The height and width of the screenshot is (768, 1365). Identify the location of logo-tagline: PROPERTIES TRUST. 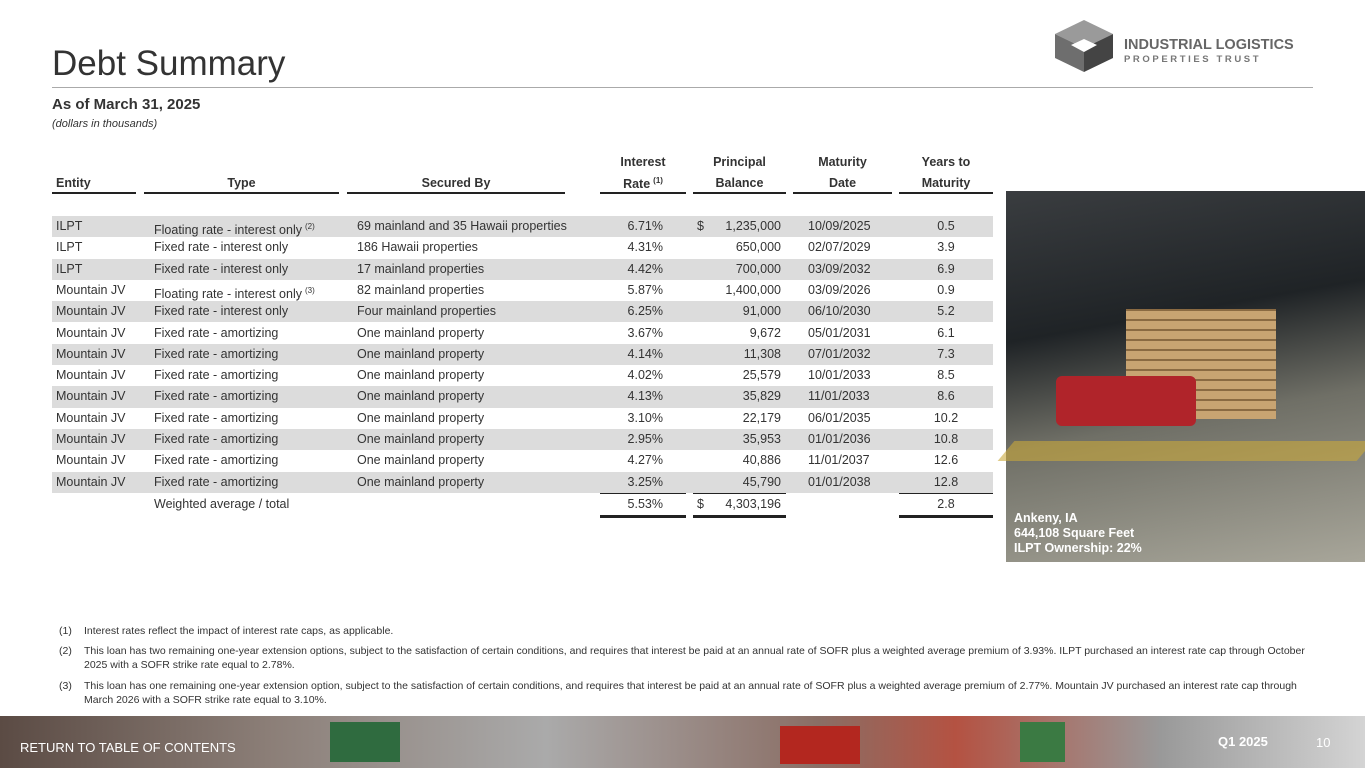
(1193, 59).